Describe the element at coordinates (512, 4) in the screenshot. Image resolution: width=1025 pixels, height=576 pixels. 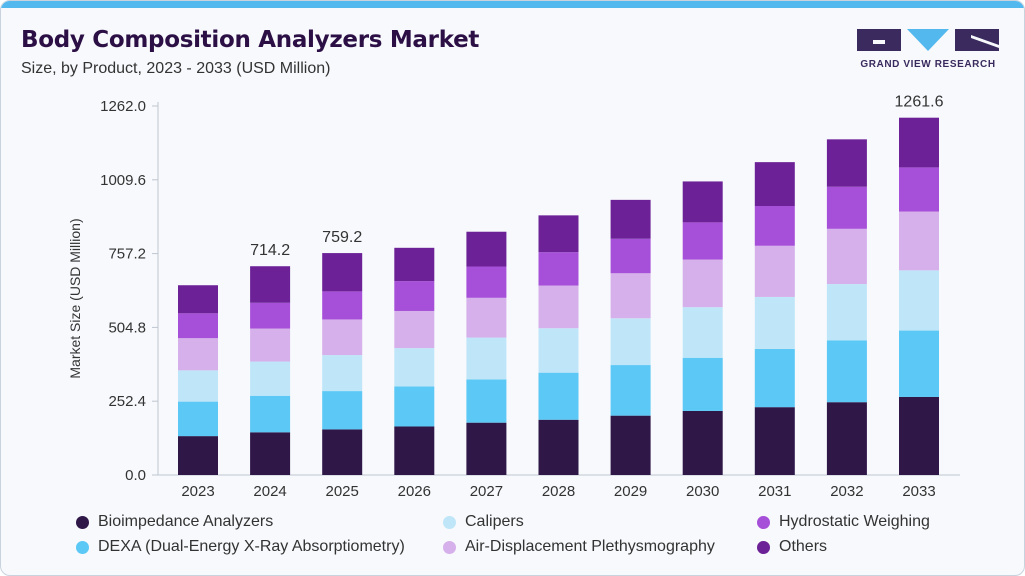
I see `top-accent-bar` at that location.